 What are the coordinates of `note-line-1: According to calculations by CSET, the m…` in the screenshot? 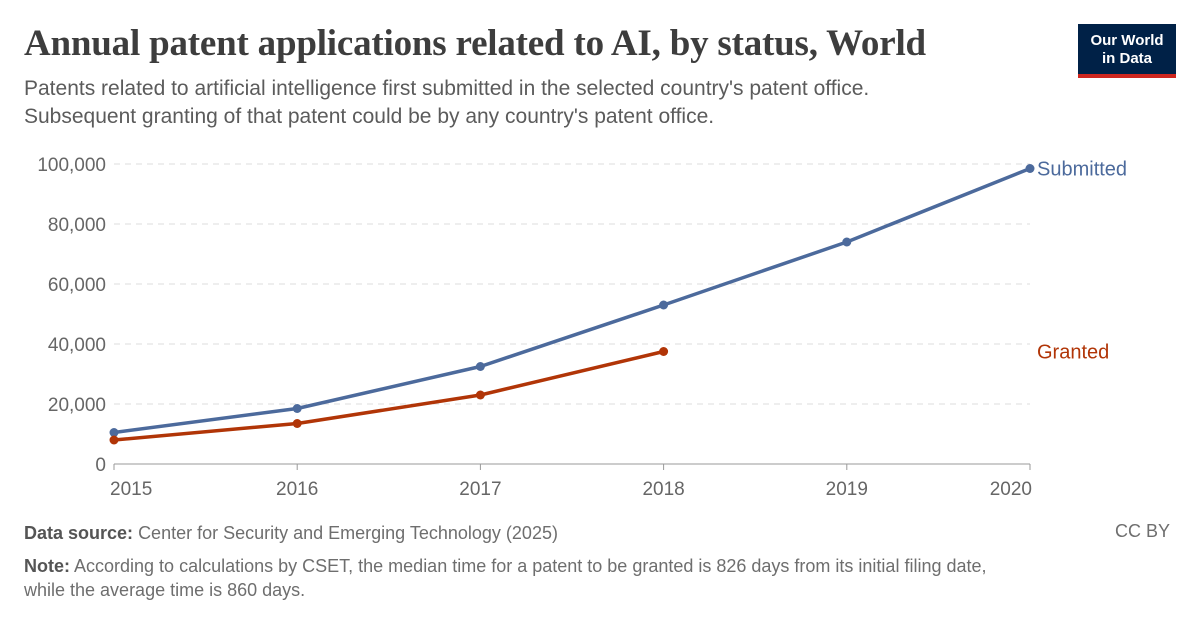 It's located at (530, 566).